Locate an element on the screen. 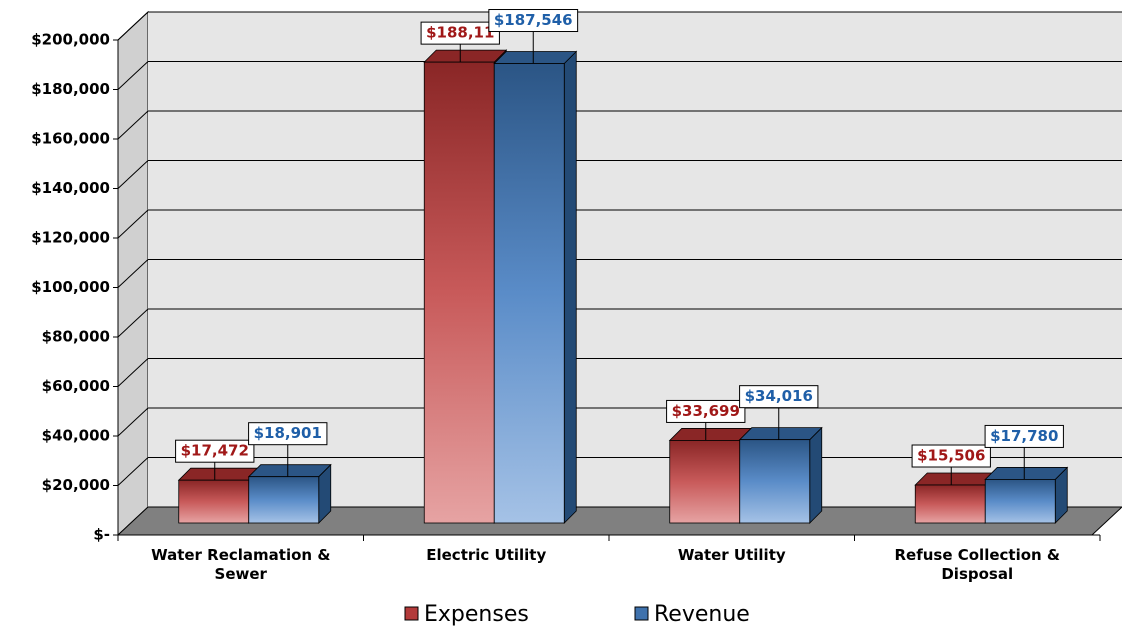  value-label: $18,901 is located at coordinates (288, 433).